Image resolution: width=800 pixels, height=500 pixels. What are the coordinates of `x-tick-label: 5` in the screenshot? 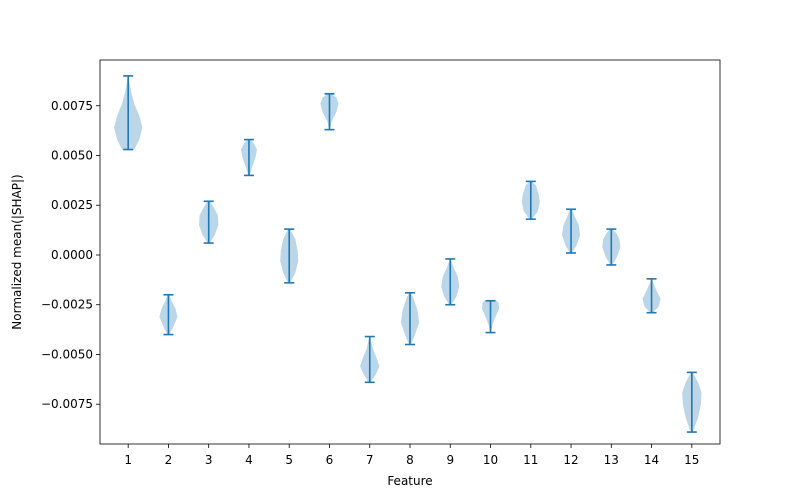 It's located at (289, 460).